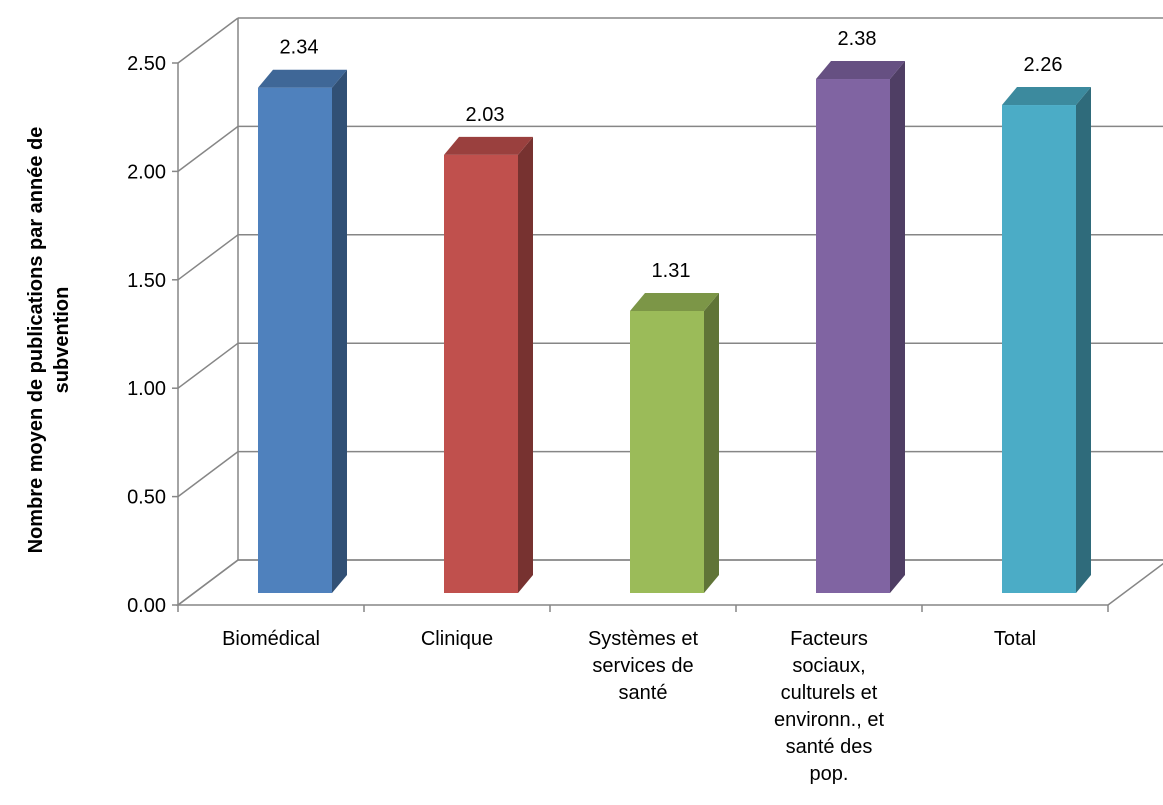 The height and width of the screenshot is (805, 1163). I want to click on chart-floor, so click(669, 582).